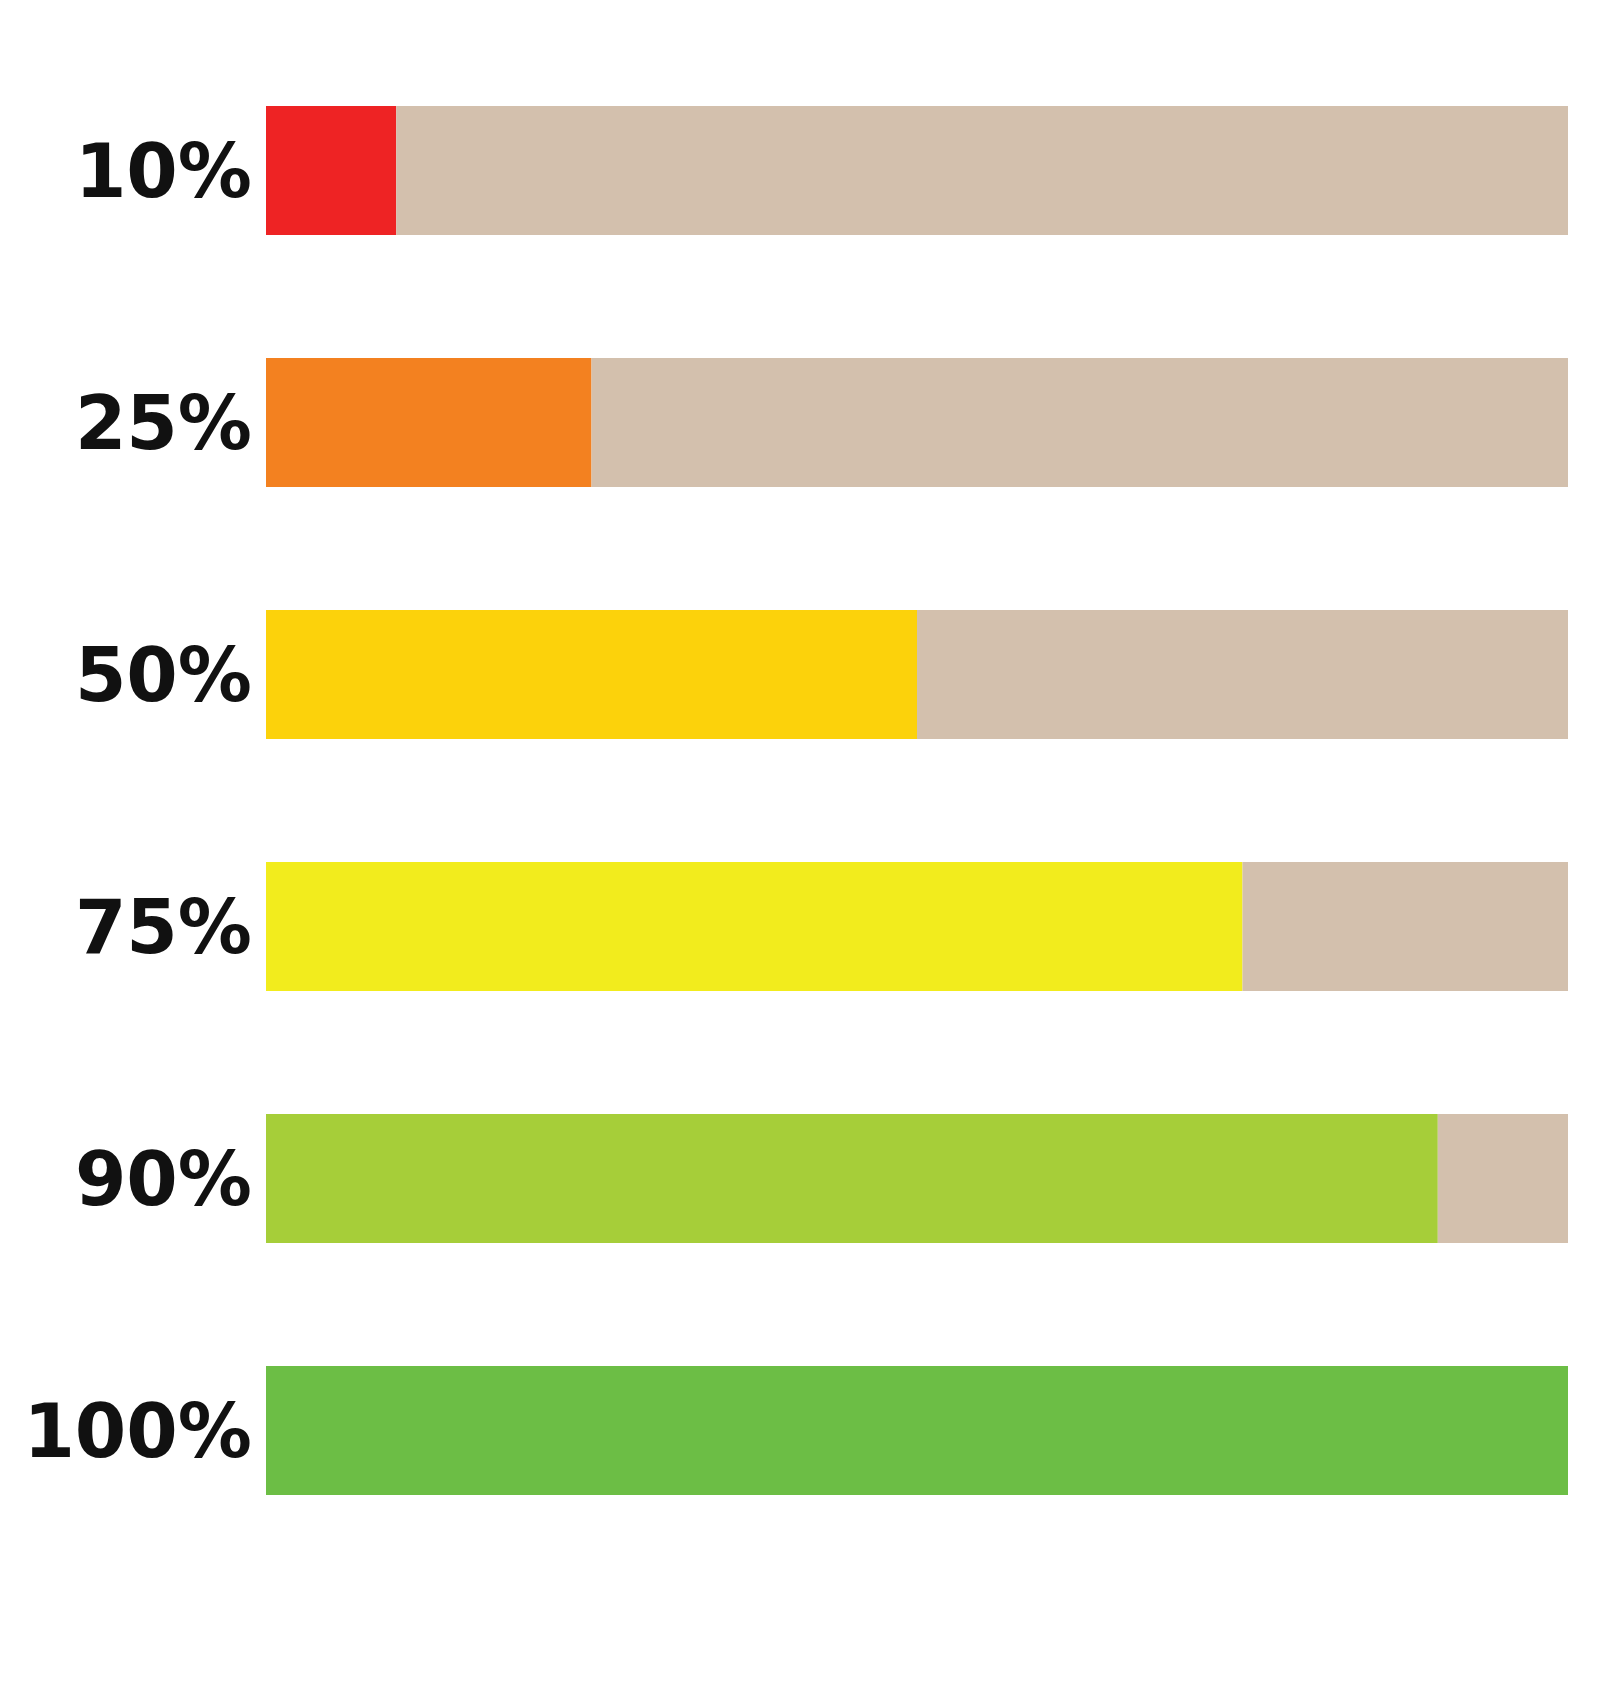 The image size is (1600, 1690). What do you see at coordinates (163, 674) in the screenshot?
I see `data-label: 50%` at bounding box center [163, 674].